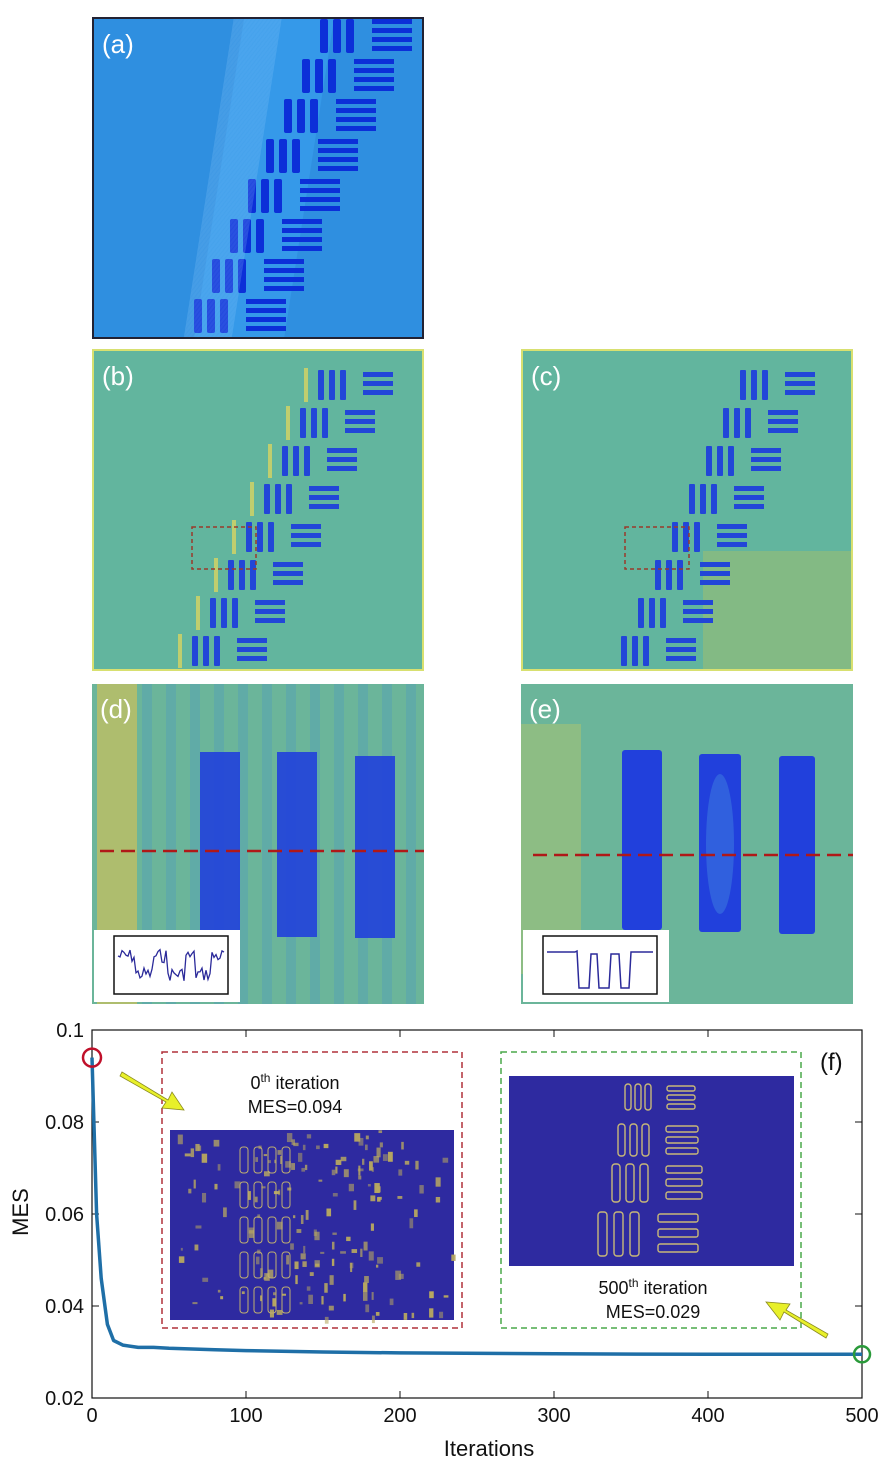 The width and height of the screenshot is (887, 1462). I want to click on y-tick-label: 0.1, so click(70, 1031).